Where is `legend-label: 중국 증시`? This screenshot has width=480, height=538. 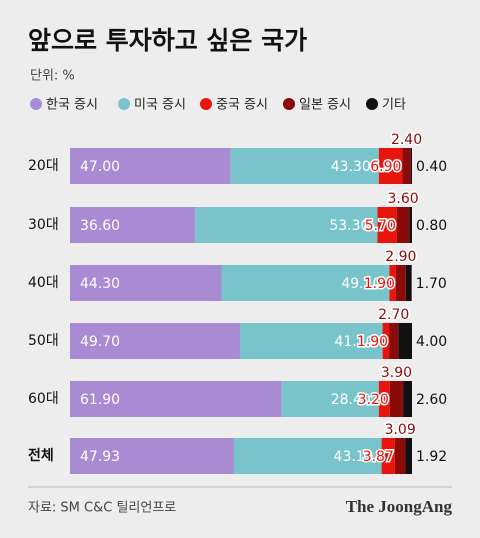
legend-label: 중국 증시 is located at coordinates (242, 105).